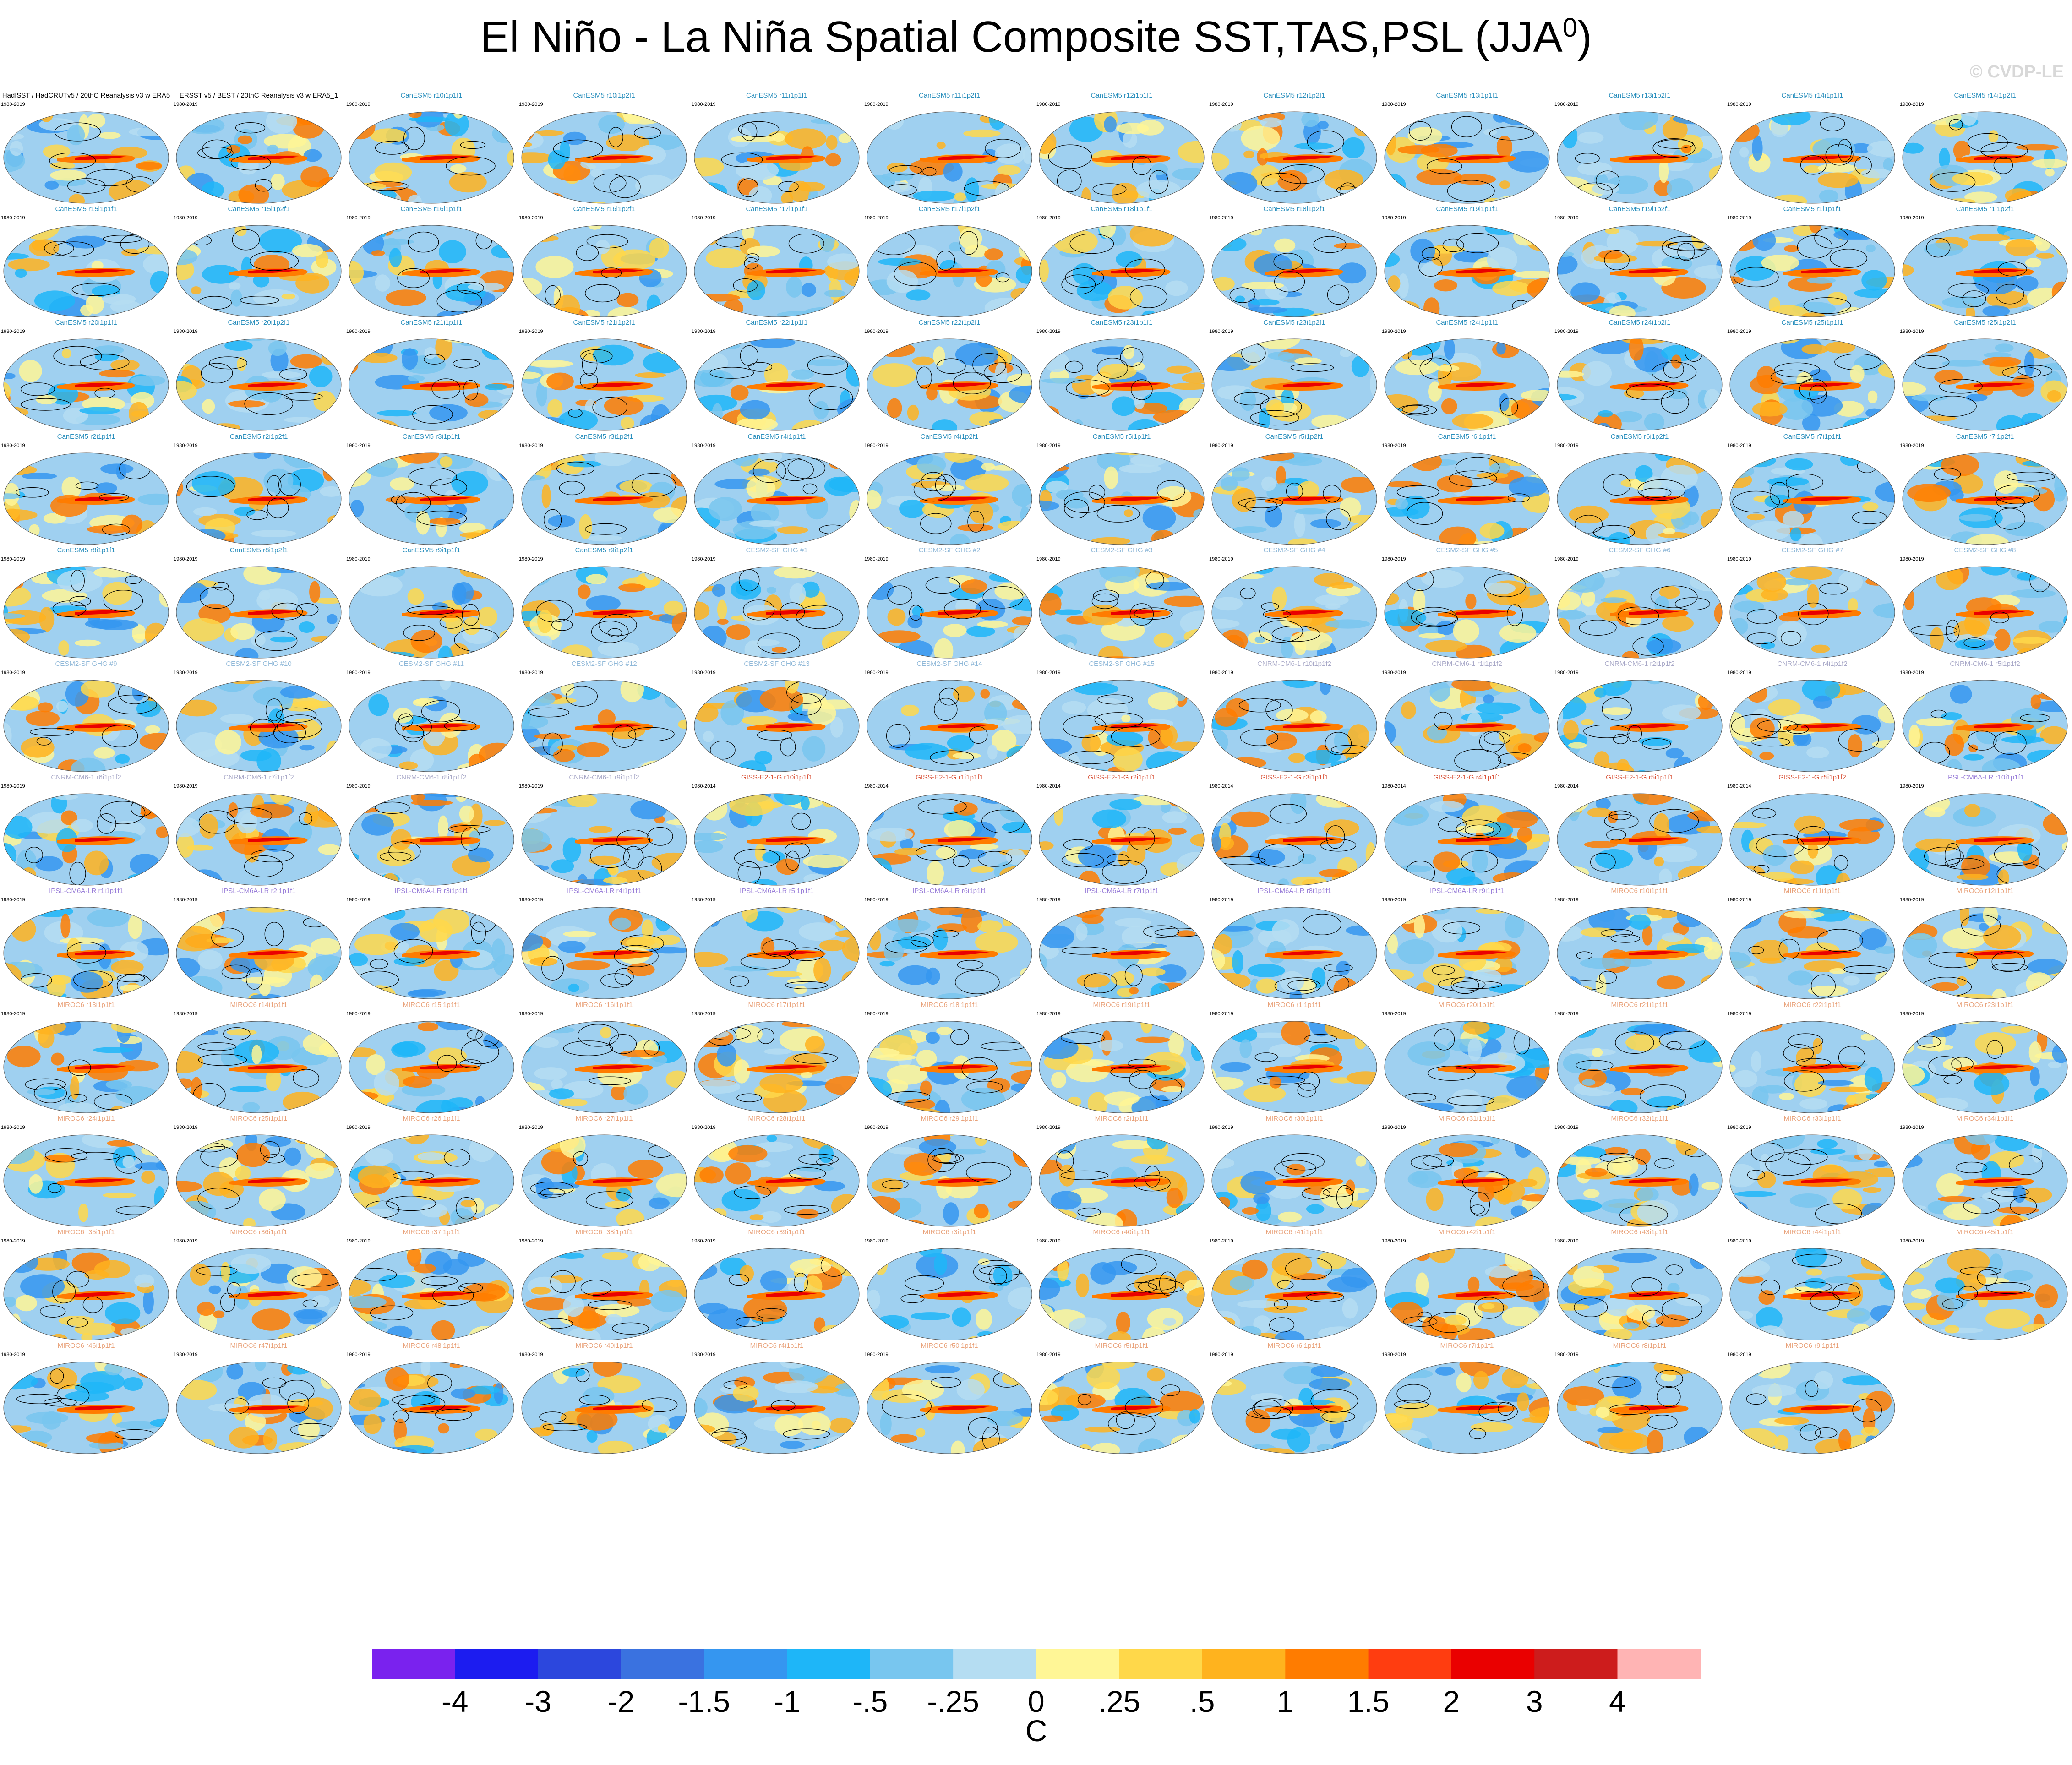 The height and width of the screenshot is (1765, 2072). What do you see at coordinates (604, 550) in the screenshot?
I see `panel-title: CanESM5 r9i1p2f1` at bounding box center [604, 550].